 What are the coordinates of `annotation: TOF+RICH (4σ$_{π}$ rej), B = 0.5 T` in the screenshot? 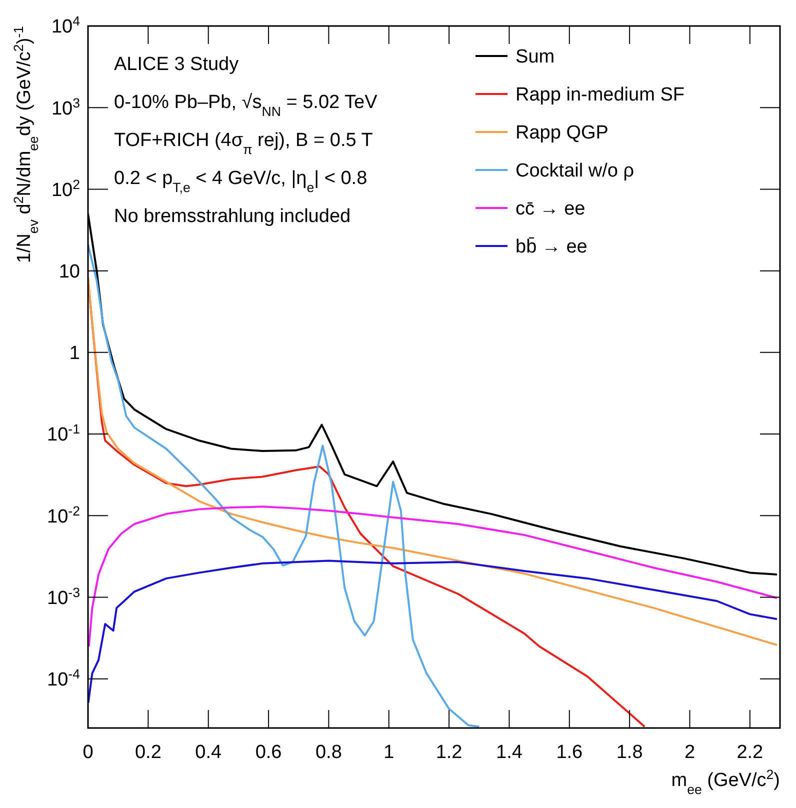 It's located at (244, 143).